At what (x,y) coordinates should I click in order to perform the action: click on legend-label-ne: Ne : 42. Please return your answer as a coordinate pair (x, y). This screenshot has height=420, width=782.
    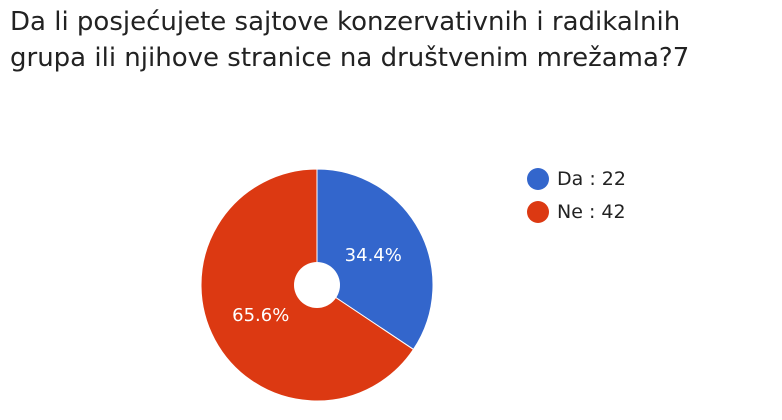
    Looking at the image, I should click on (591, 212).